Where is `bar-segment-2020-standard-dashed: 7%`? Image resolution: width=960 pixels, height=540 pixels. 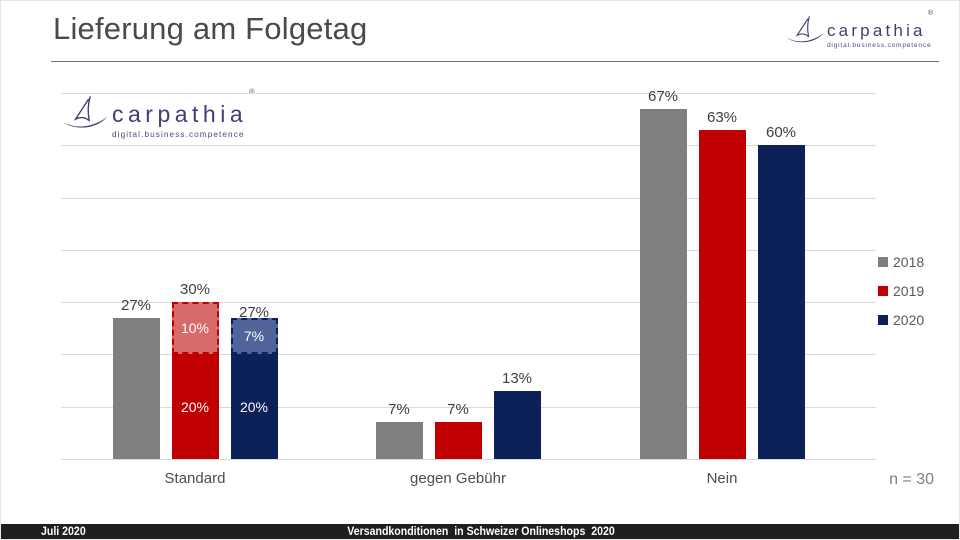 bar-segment-2020-standard-dashed: 7% is located at coordinates (254, 336).